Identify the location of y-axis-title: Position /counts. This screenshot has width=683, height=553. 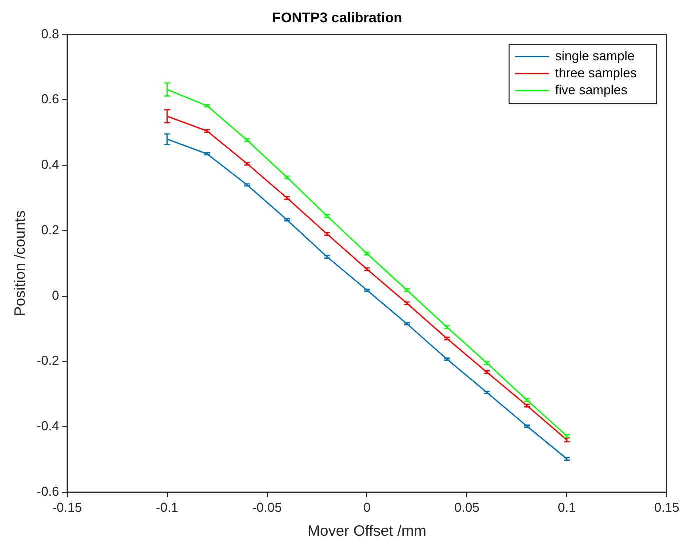
(21, 263).